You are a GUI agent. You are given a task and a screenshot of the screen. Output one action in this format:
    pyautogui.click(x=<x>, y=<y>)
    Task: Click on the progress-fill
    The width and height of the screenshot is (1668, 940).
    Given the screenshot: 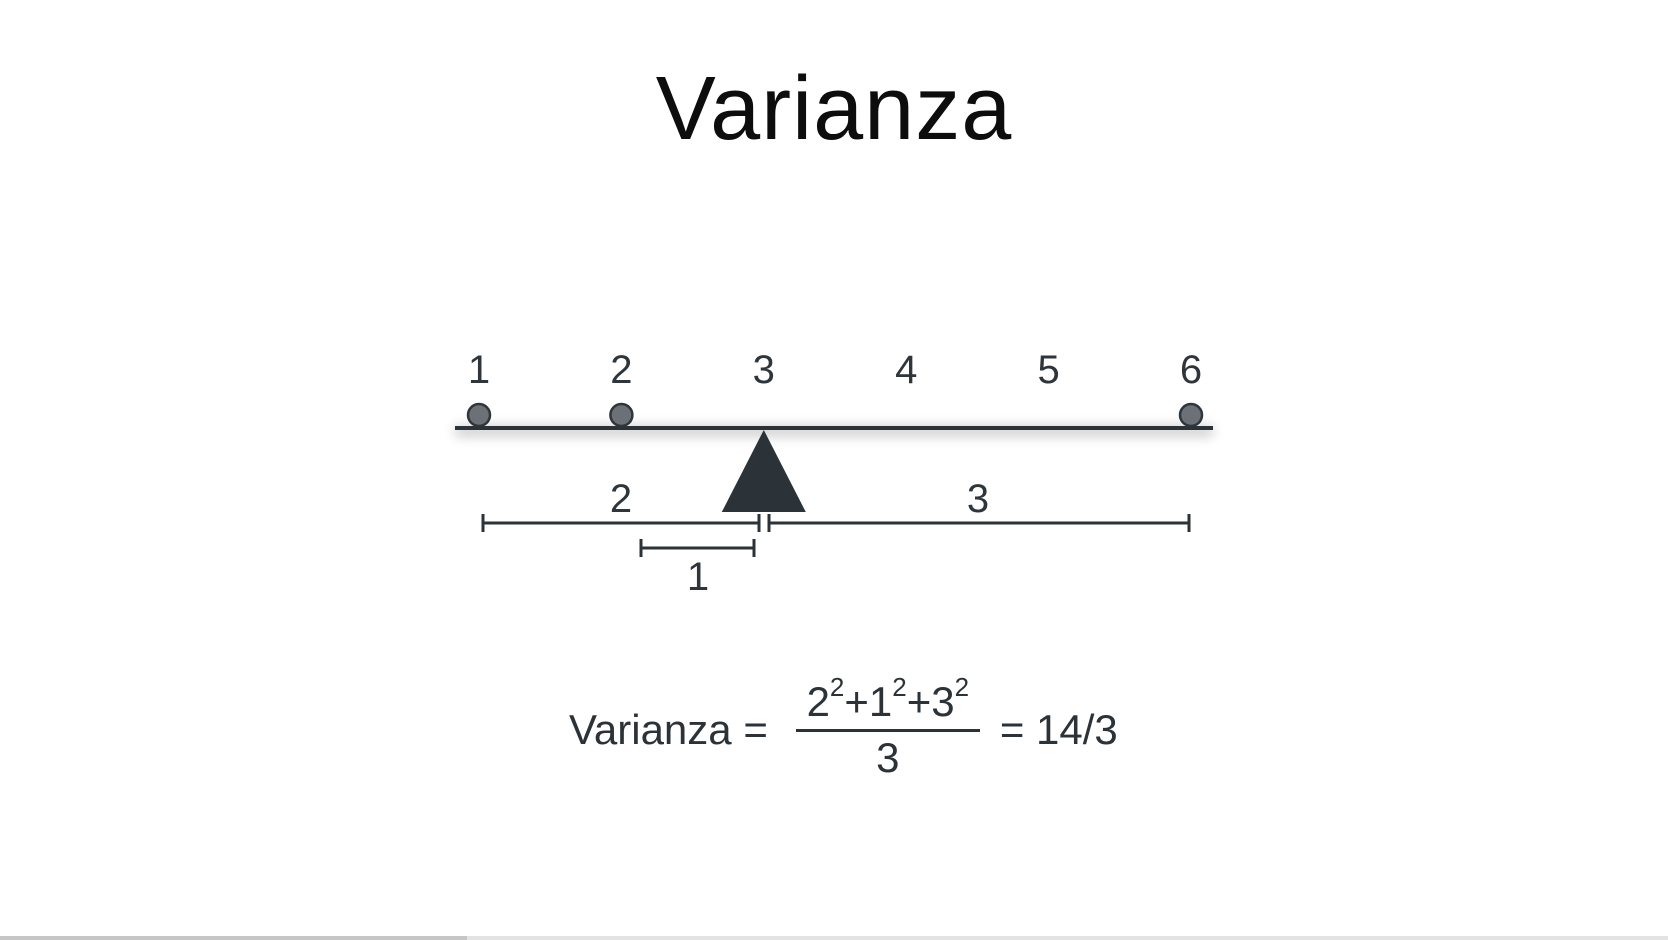 What is the action you would take?
    pyautogui.click(x=234, y=938)
    